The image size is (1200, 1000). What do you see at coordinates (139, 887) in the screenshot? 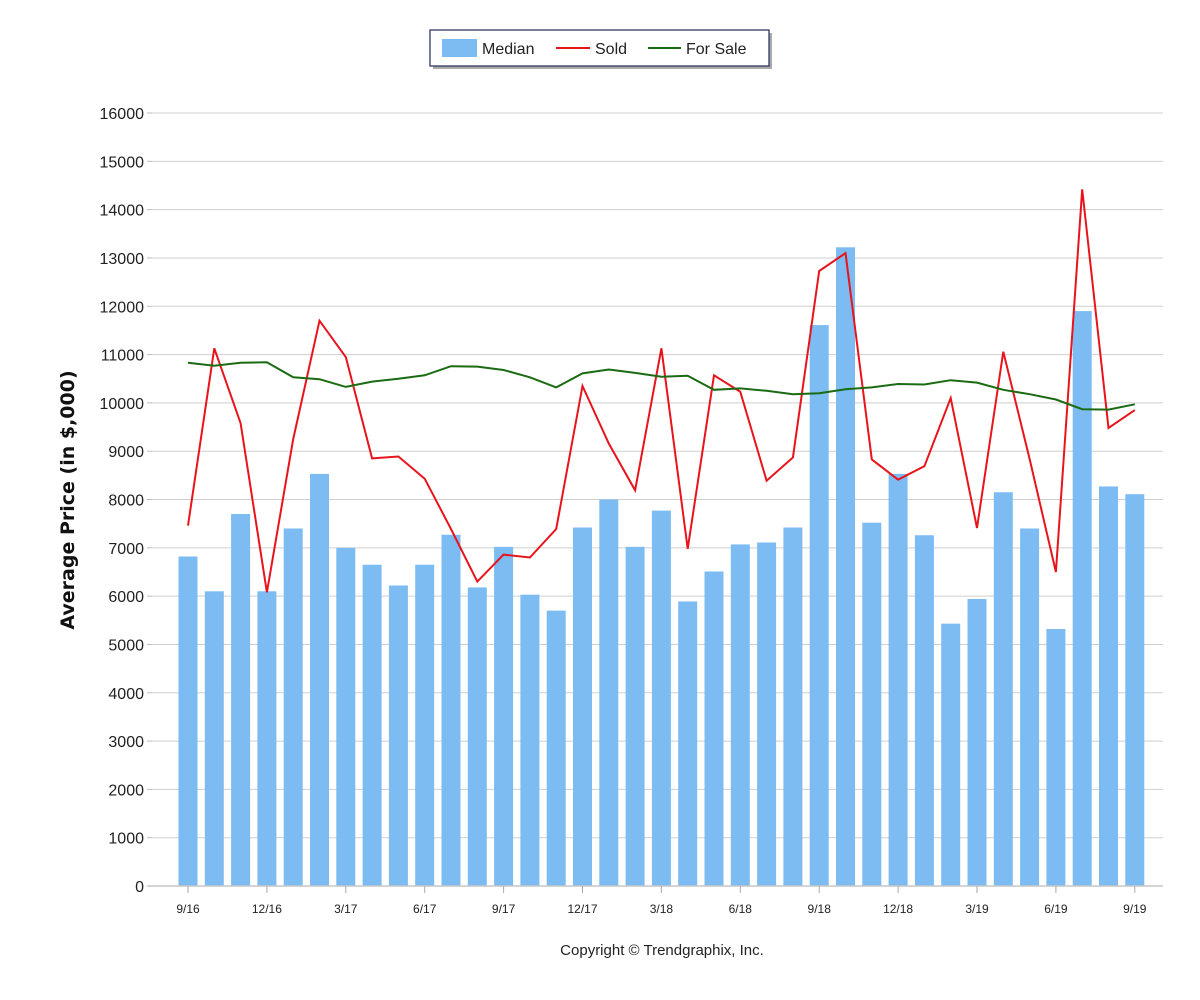
I see `y-tick-label: 0` at bounding box center [139, 887].